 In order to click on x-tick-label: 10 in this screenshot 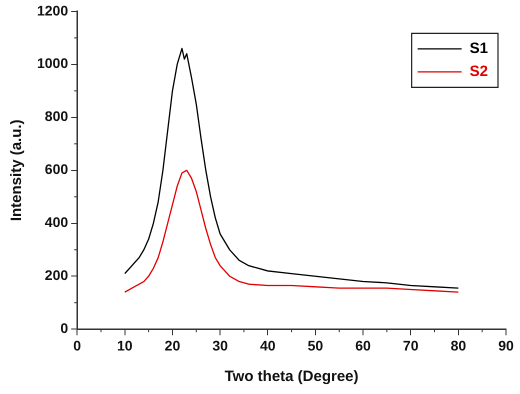, I will do `click(125, 345)`.